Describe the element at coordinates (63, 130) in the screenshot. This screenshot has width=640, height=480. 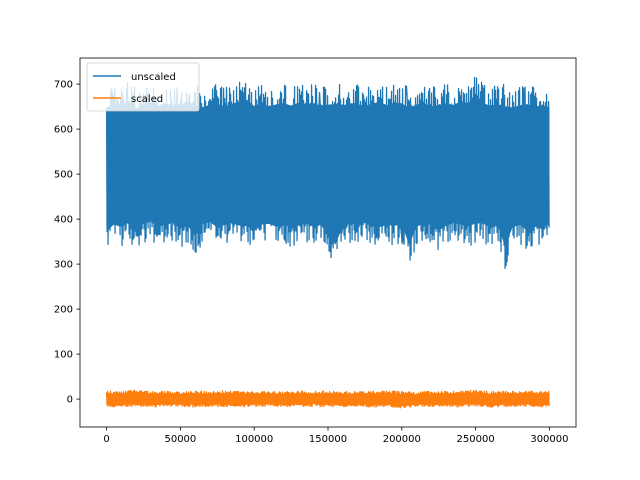
I see `y-tick-label: 600` at that location.